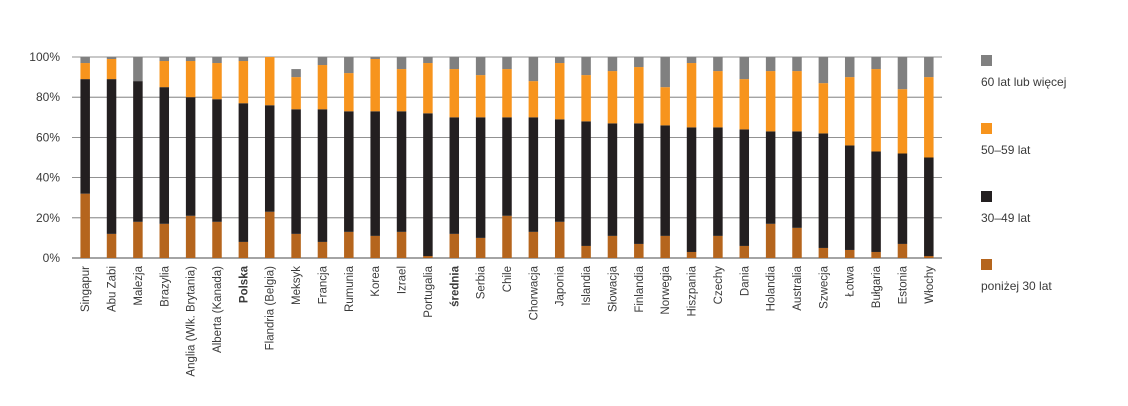 This screenshot has height=406, width=1128. I want to click on x-category-label: Chorwacja, so click(534, 292).